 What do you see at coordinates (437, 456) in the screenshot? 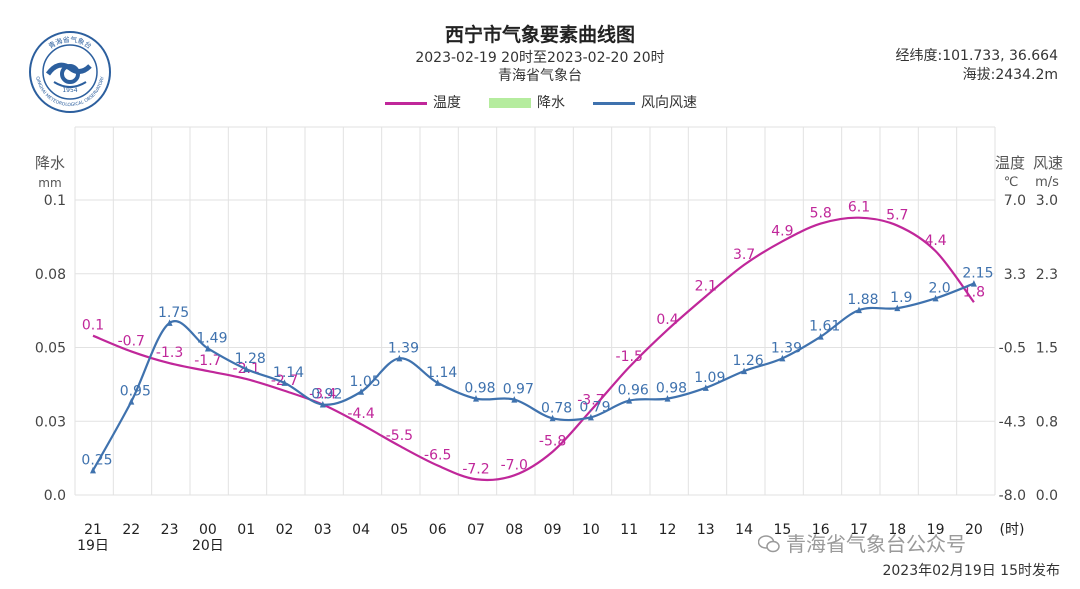
I see `temp-data-label: -6.5` at bounding box center [437, 456].